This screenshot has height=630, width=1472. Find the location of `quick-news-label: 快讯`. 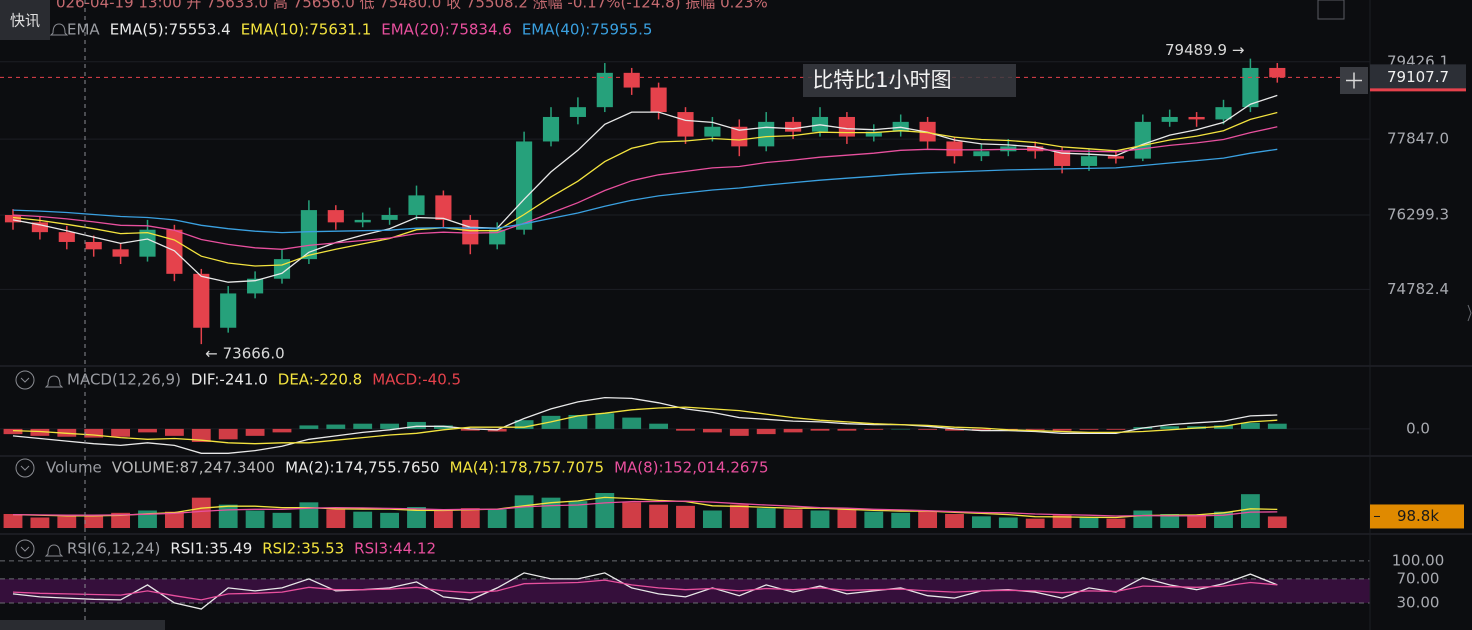

quick-news-label: 快讯 is located at coordinates (25, 21).